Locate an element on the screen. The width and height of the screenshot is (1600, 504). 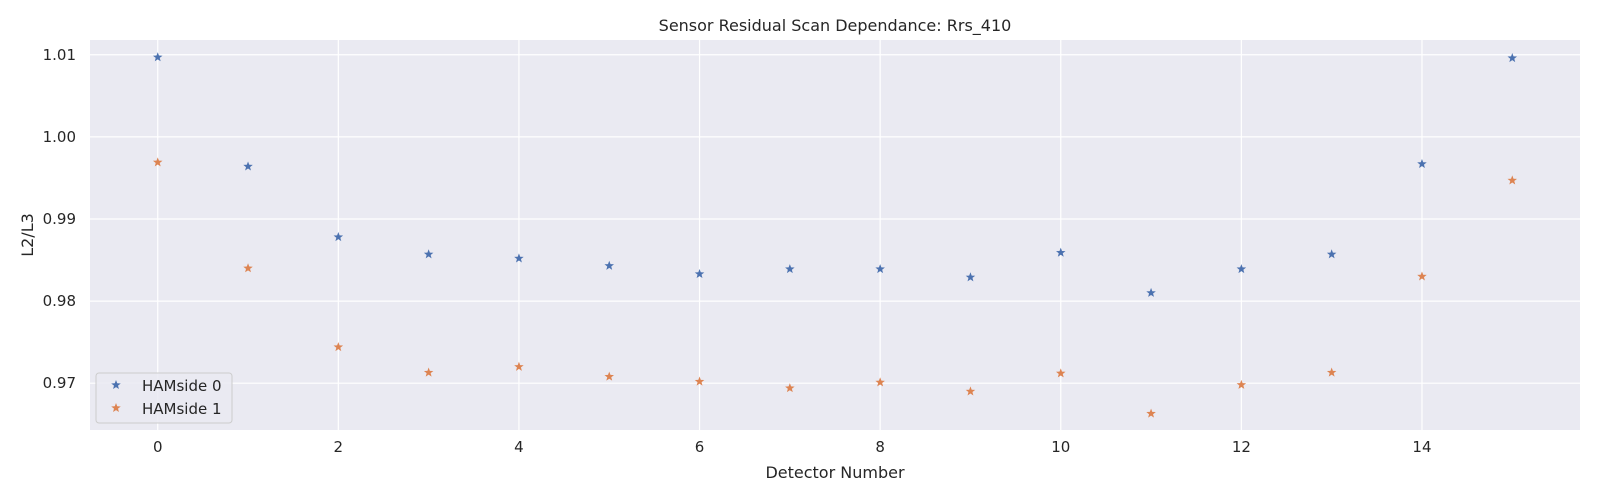
legend-entry-hamside-0: HAMside 0 is located at coordinates (166, 386).